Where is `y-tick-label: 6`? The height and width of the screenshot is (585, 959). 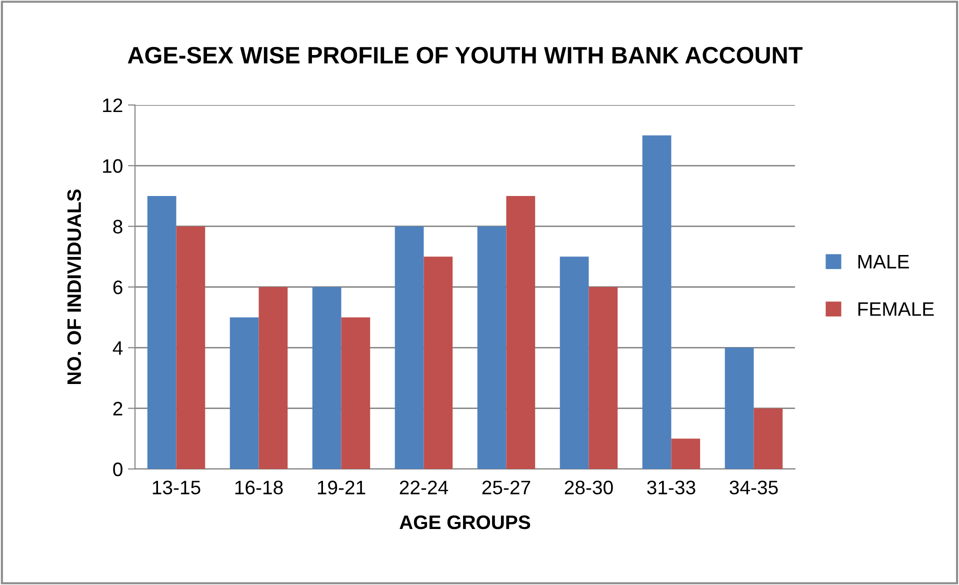 y-tick-label: 6 is located at coordinates (117, 287).